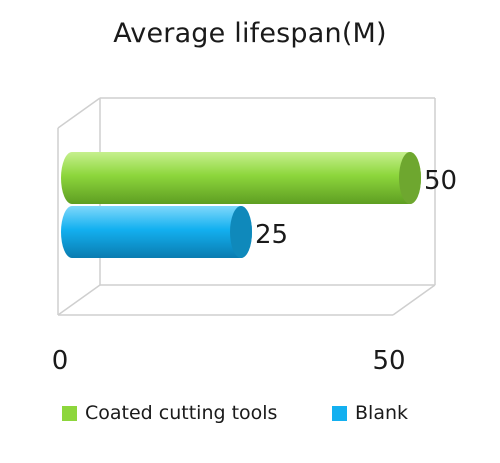 This screenshot has height=463, width=500. I want to click on data-label: 50, so click(440, 181).